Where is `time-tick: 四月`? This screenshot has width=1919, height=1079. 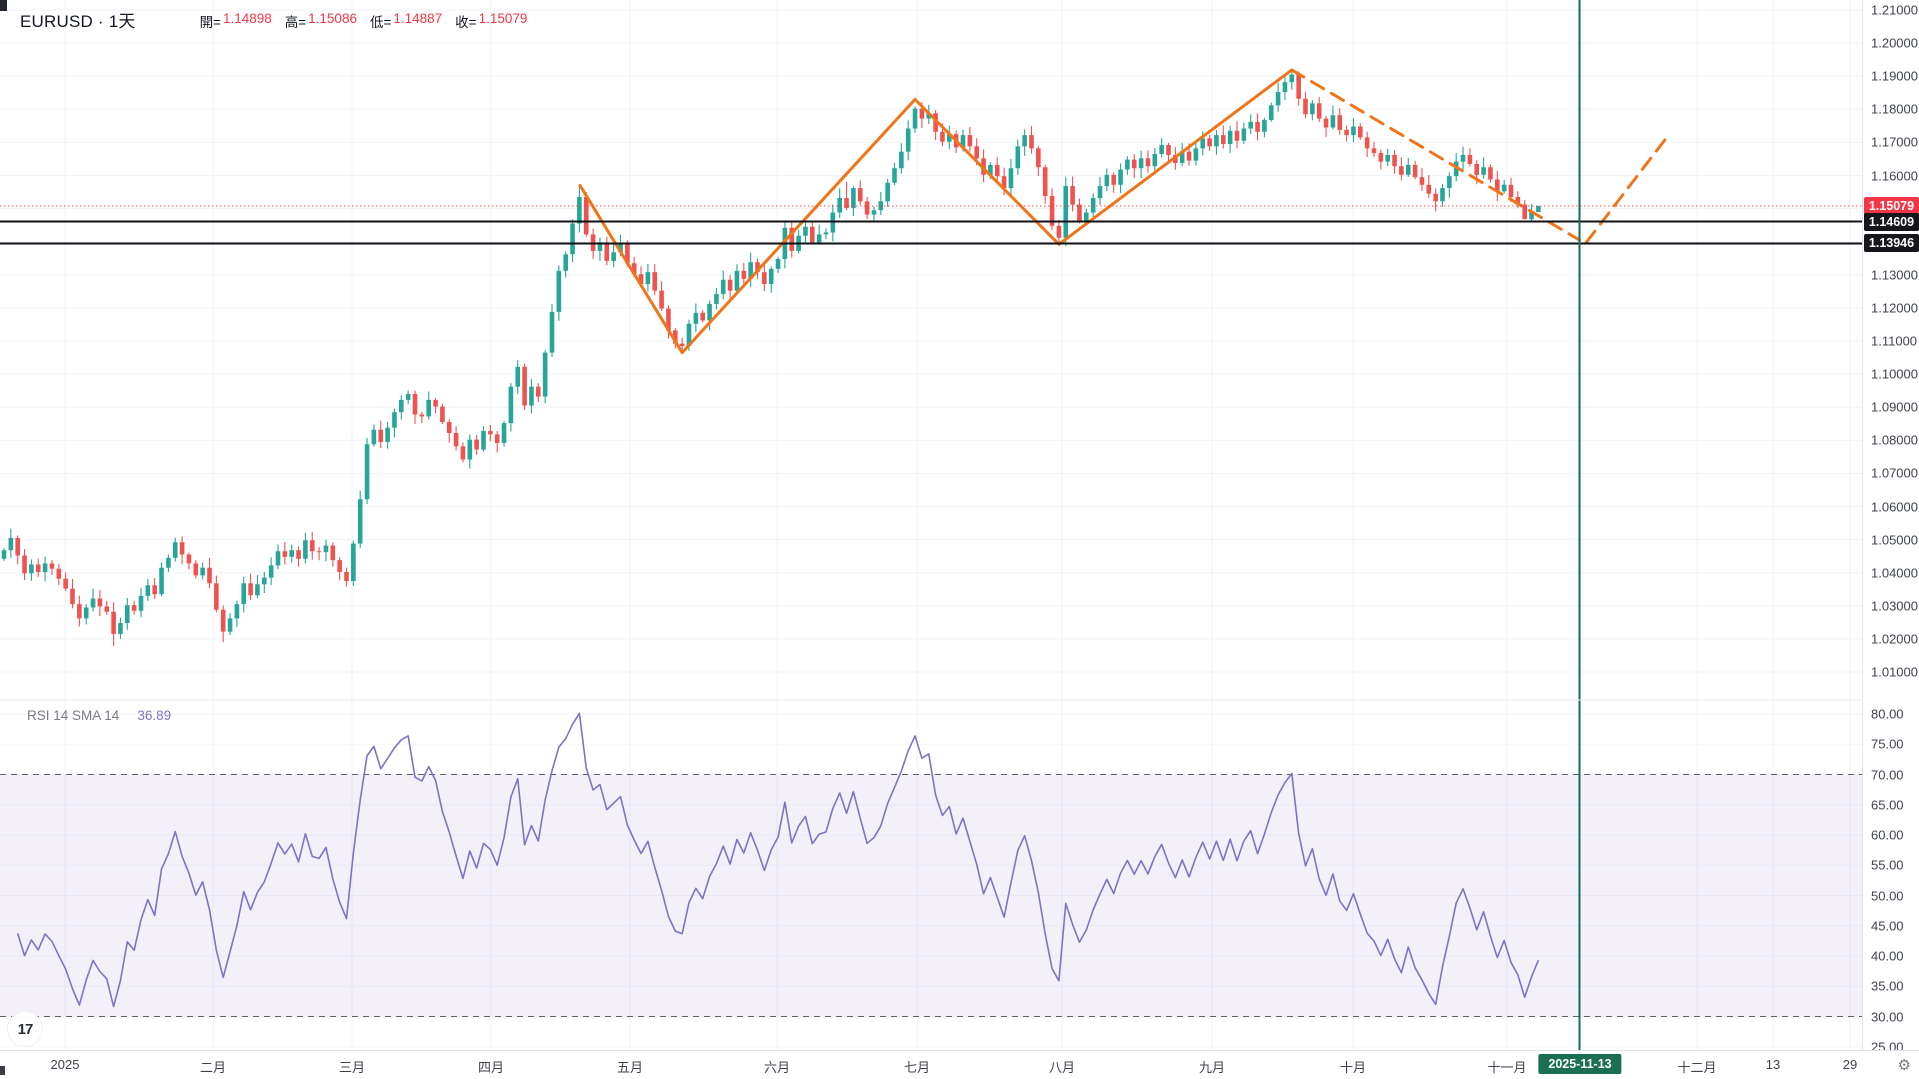
time-tick: 四月 is located at coordinates (491, 1067).